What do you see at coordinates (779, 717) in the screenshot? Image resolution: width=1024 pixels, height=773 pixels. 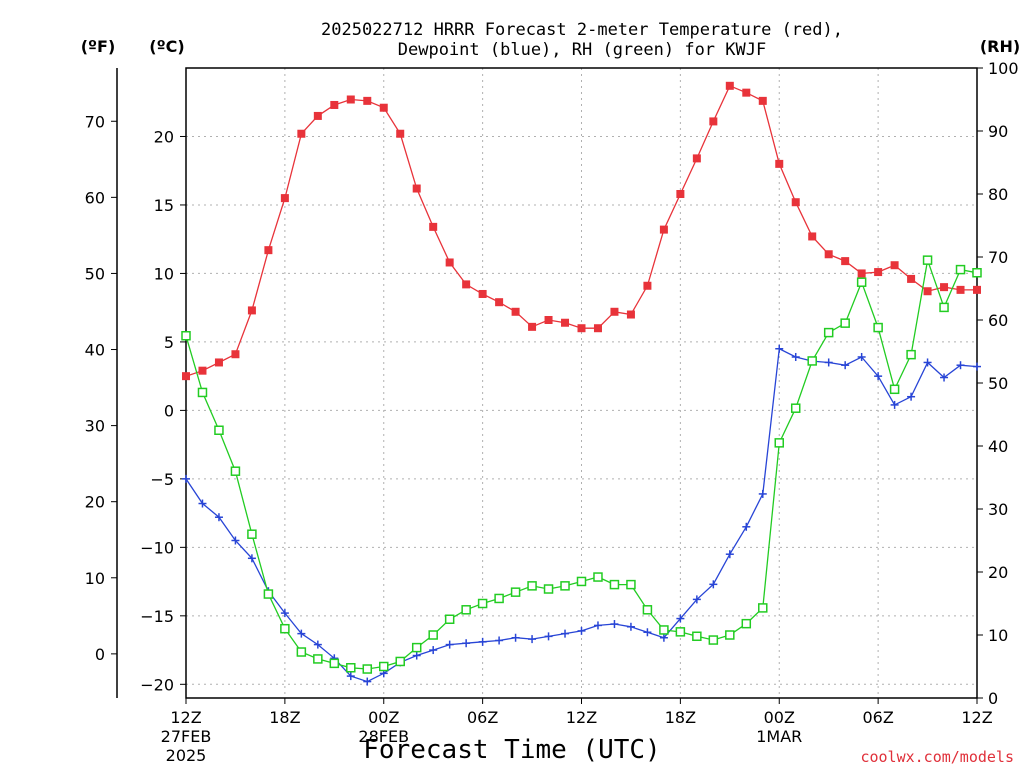 I see `x-tick-label: 00Z` at bounding box center [779, 717].